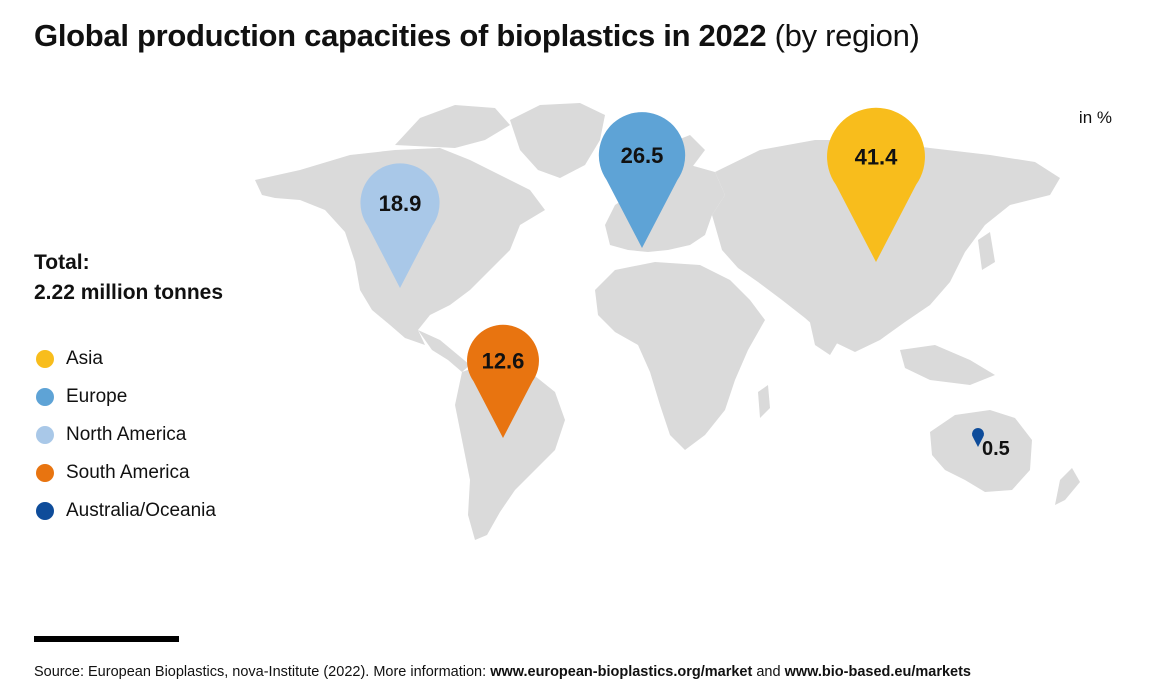 Image resolution: width=1150 pixels, height=695 pixels. What do you see at coordinates (128, 278) in the screenshot?
I see `total-block: Total: 2.22 million tonnes` at bounding box center [128, 278].